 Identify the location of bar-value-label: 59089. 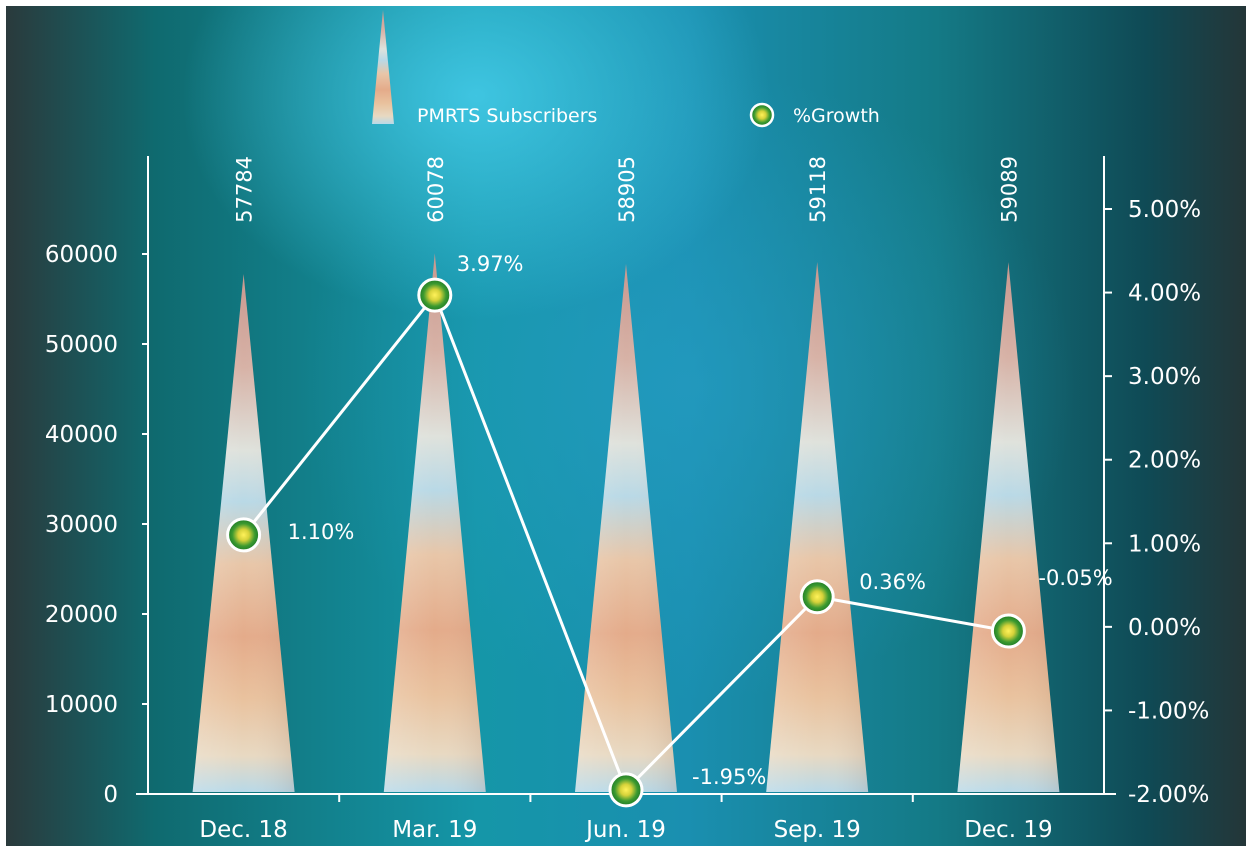
(1009, 189).